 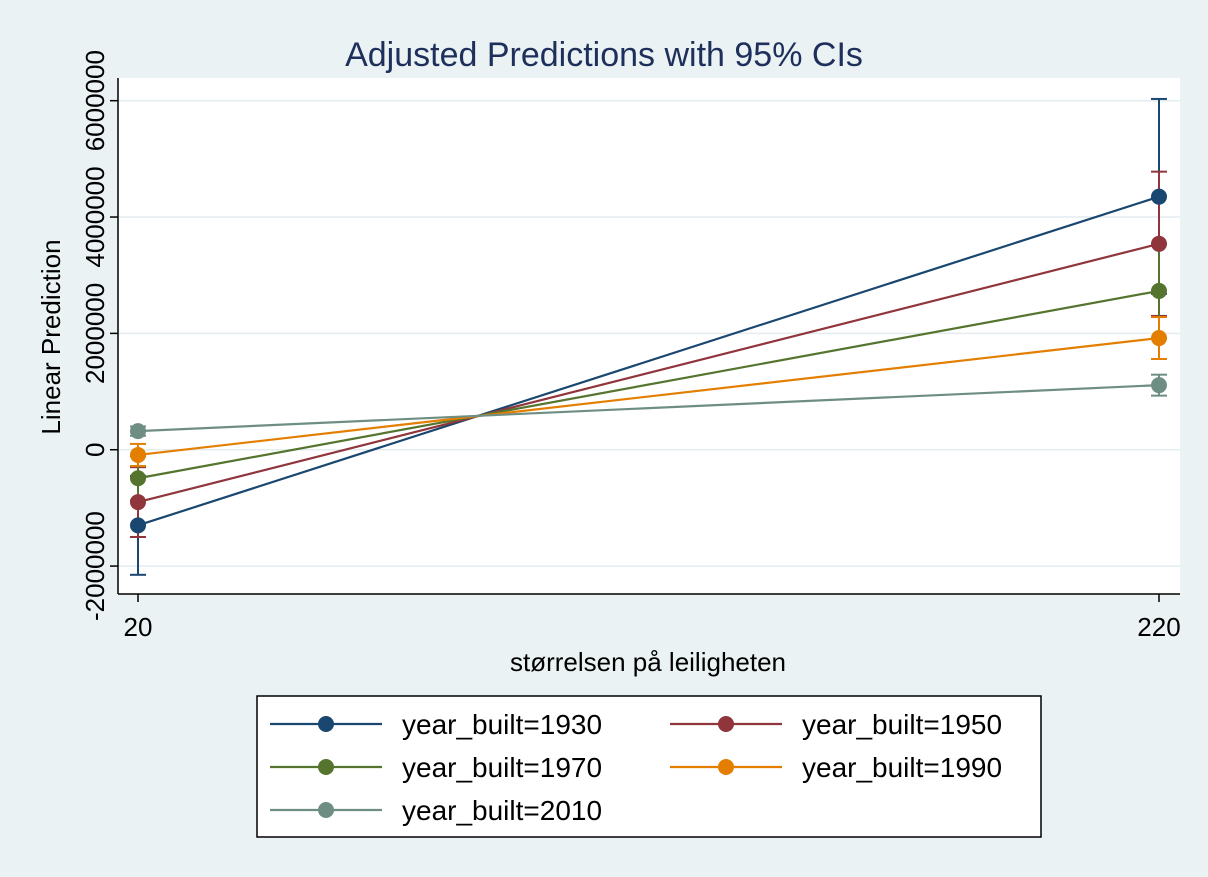 What do you see at coordinates (502, 810) in the screenshot?
I see `legend-label: year_built=2010` at bounding box center [502, 810].